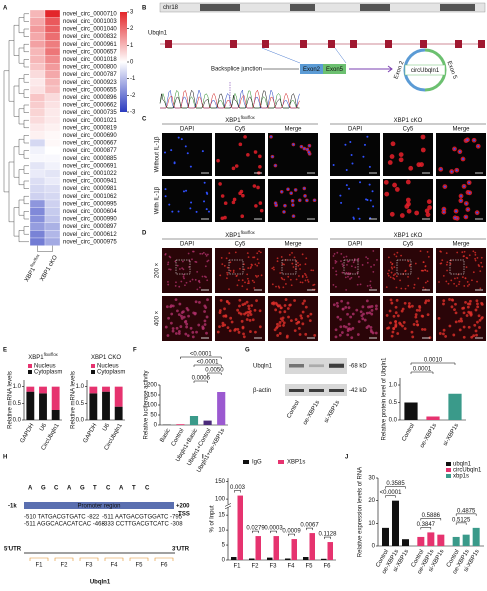 This screenshot has height=591, width=487. Describe the element at coordinates (90, 45) in the screenshot. I see `row-label: novel_circ_0000961` at that location.